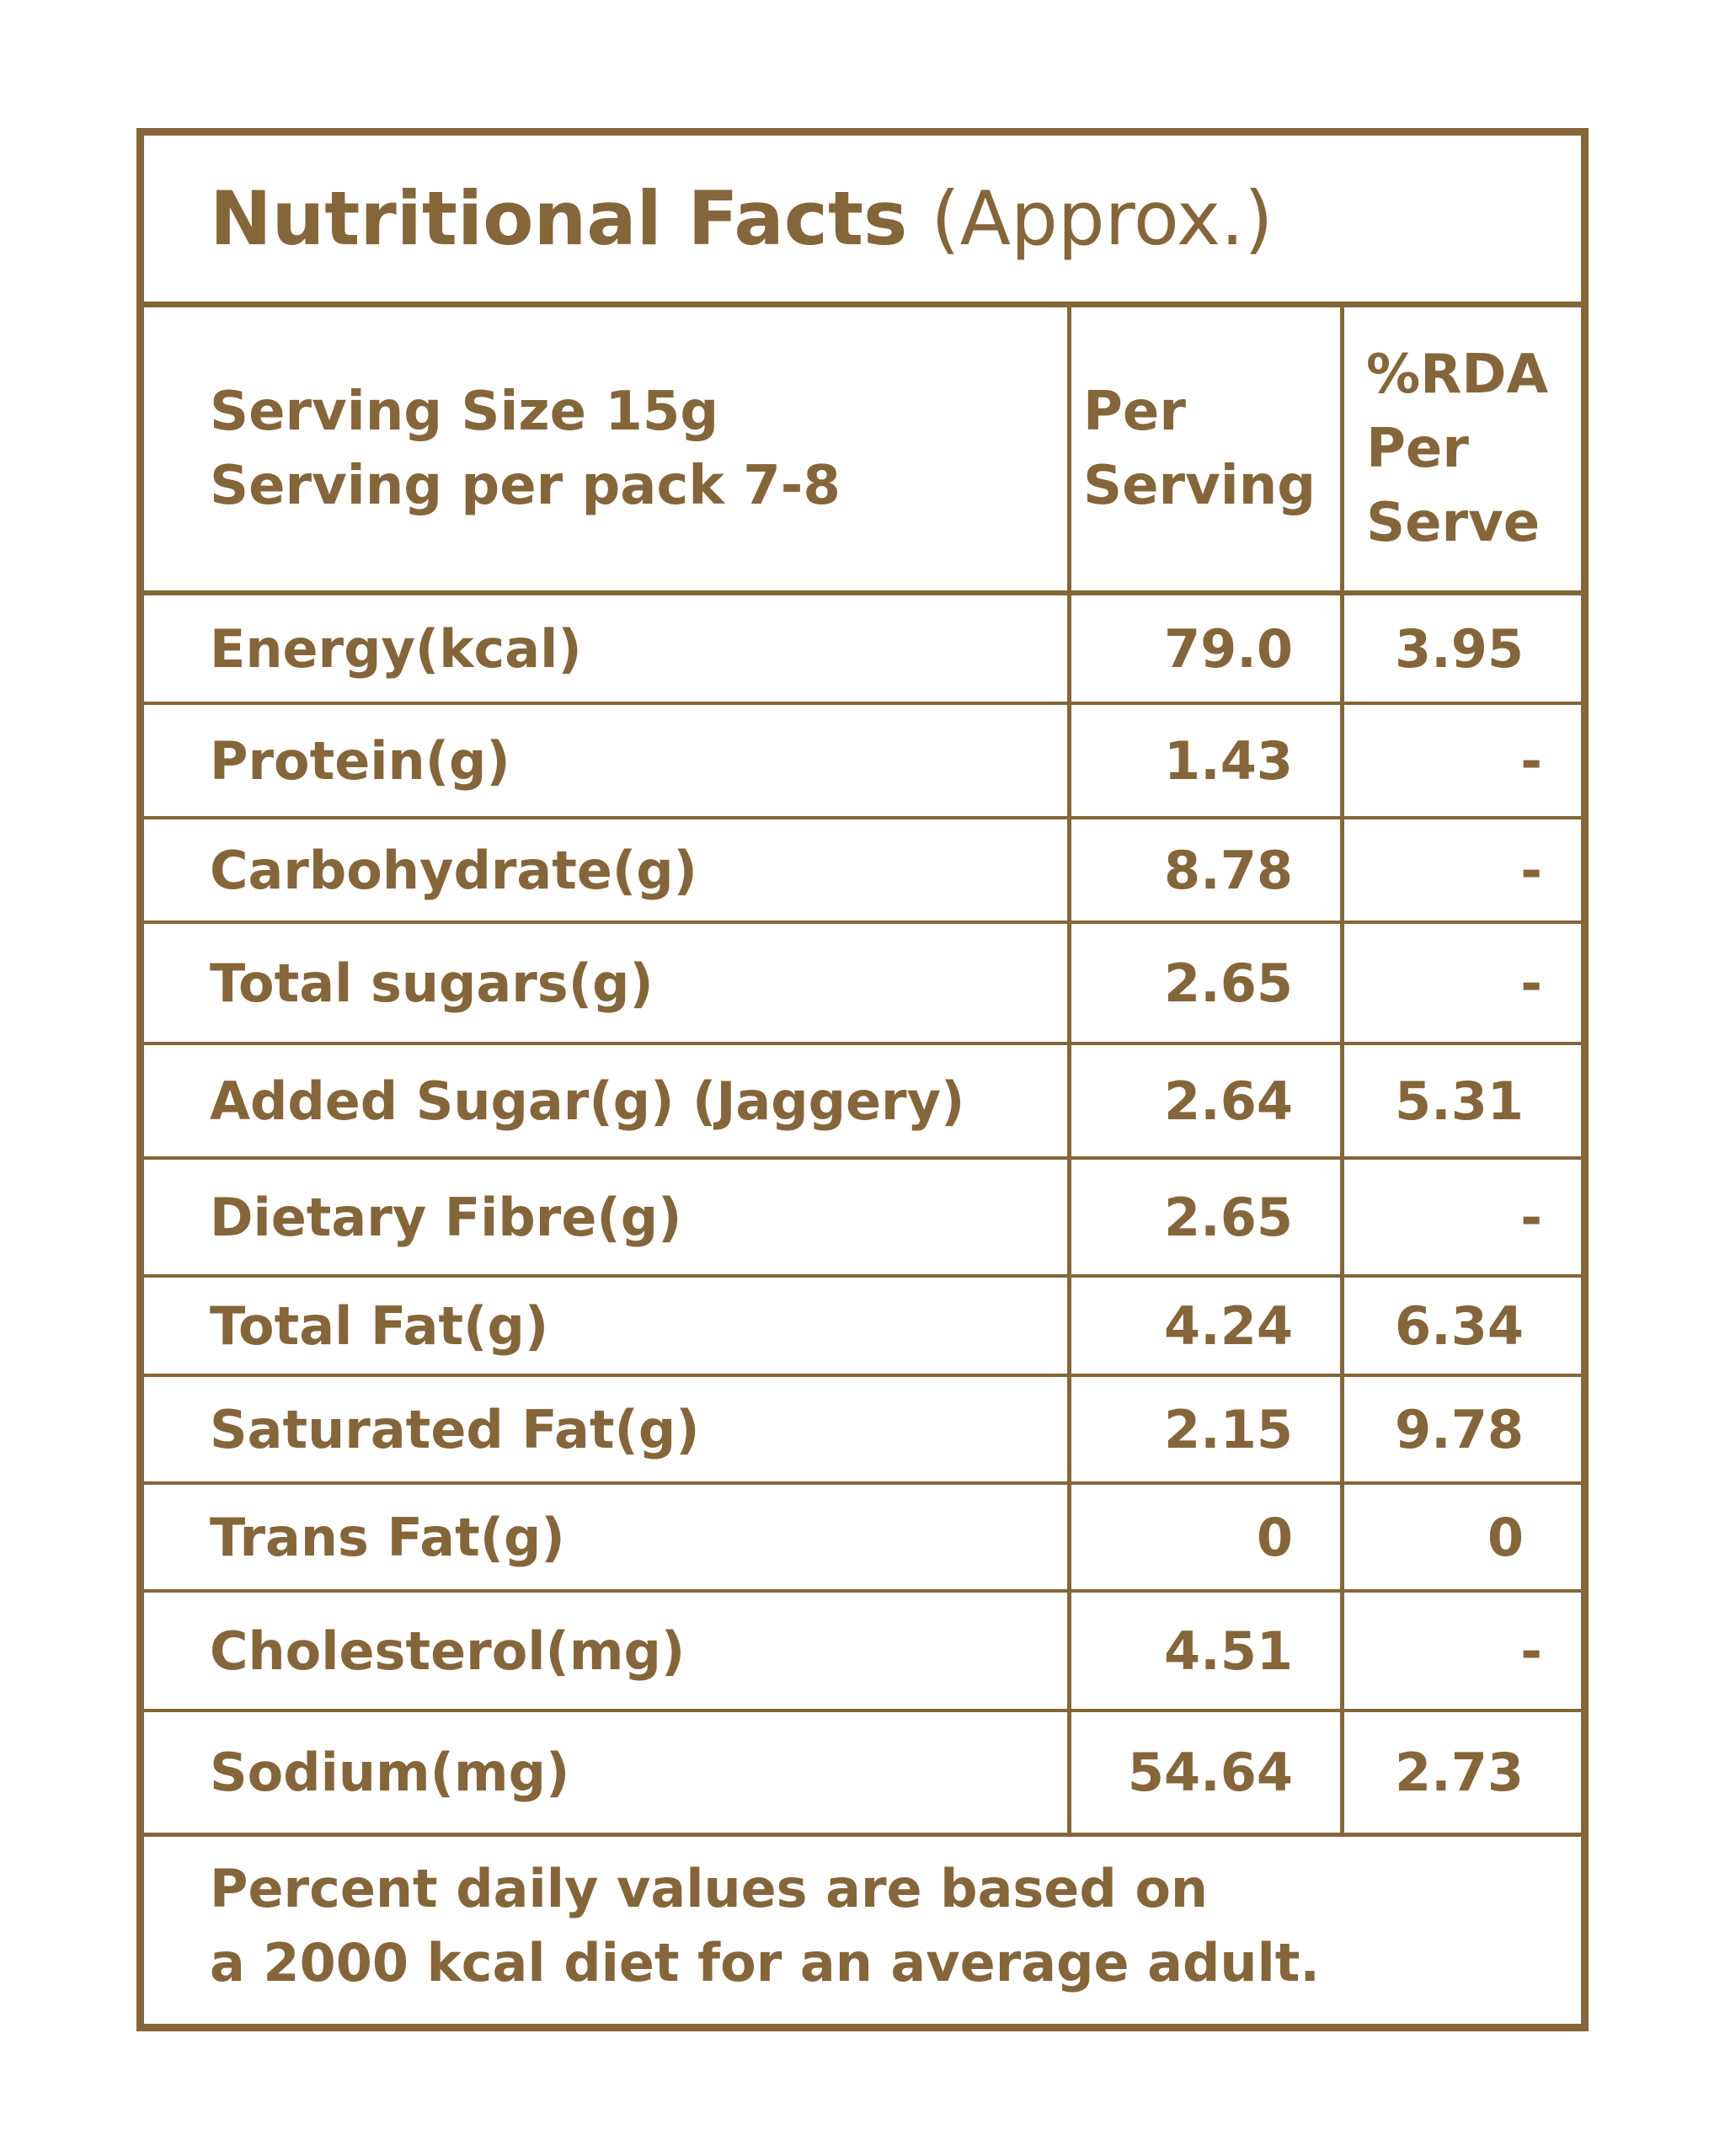 The image size is (1725, 2156). I want to click on serving-per-pack: Serving per pack 7-8, so click(525, 486).